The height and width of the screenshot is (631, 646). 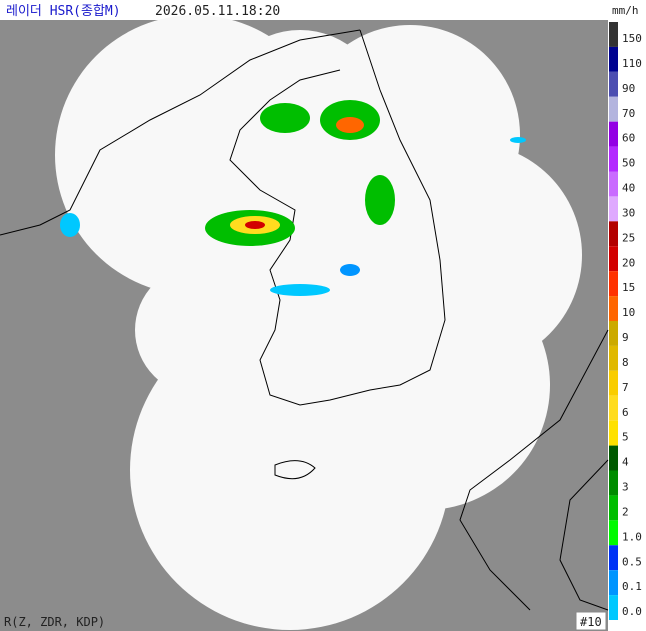 I want to click on legend-label: 30, so click(x=628, y=212).